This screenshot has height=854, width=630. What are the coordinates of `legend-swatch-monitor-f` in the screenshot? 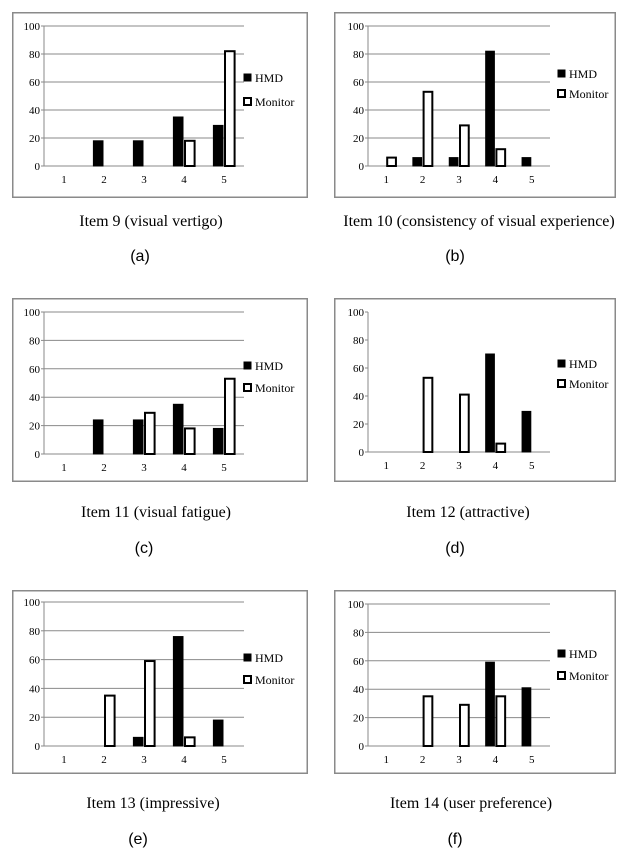 It's located at (561, 675).